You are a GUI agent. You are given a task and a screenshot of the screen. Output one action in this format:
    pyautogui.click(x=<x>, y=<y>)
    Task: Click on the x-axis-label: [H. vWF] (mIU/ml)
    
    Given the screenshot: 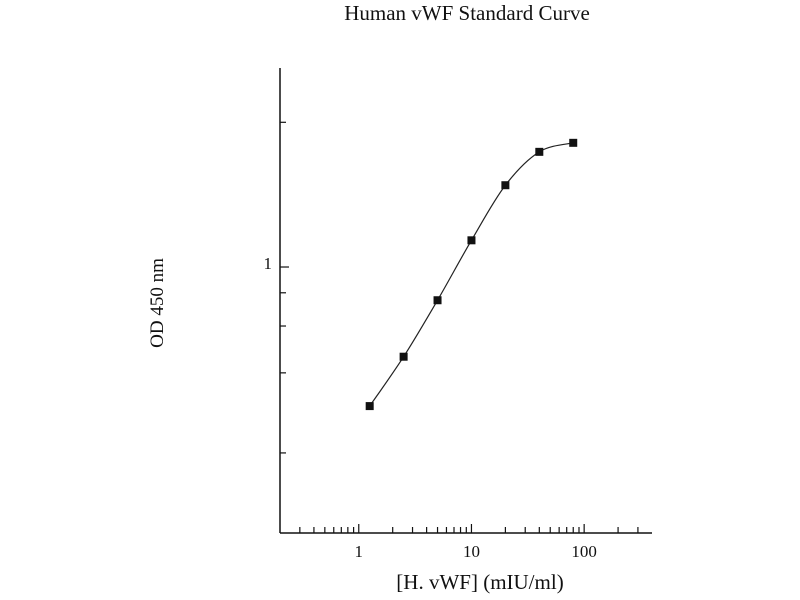 What is the action you would take?
    pyautogui.click(x=479, y=582)
    